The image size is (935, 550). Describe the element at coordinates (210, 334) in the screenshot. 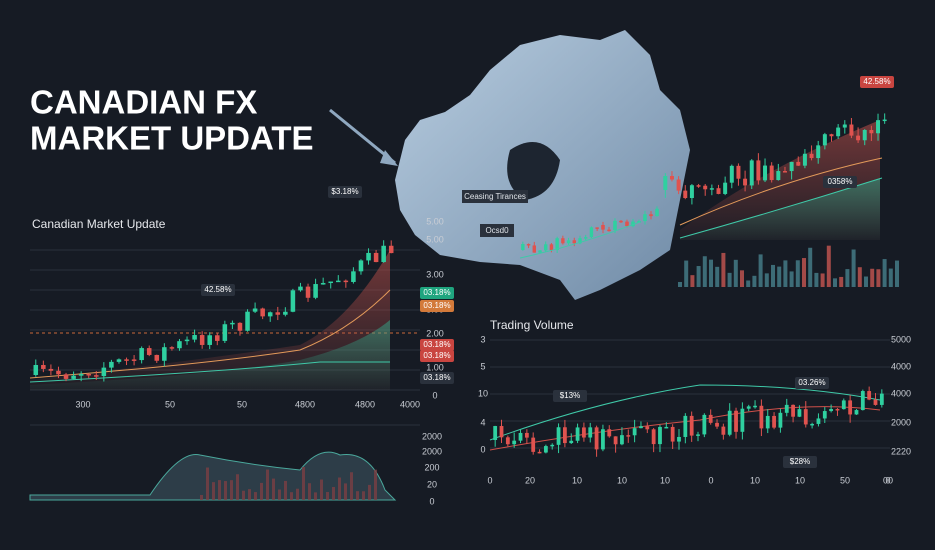

I see `trend-orange` at that location.